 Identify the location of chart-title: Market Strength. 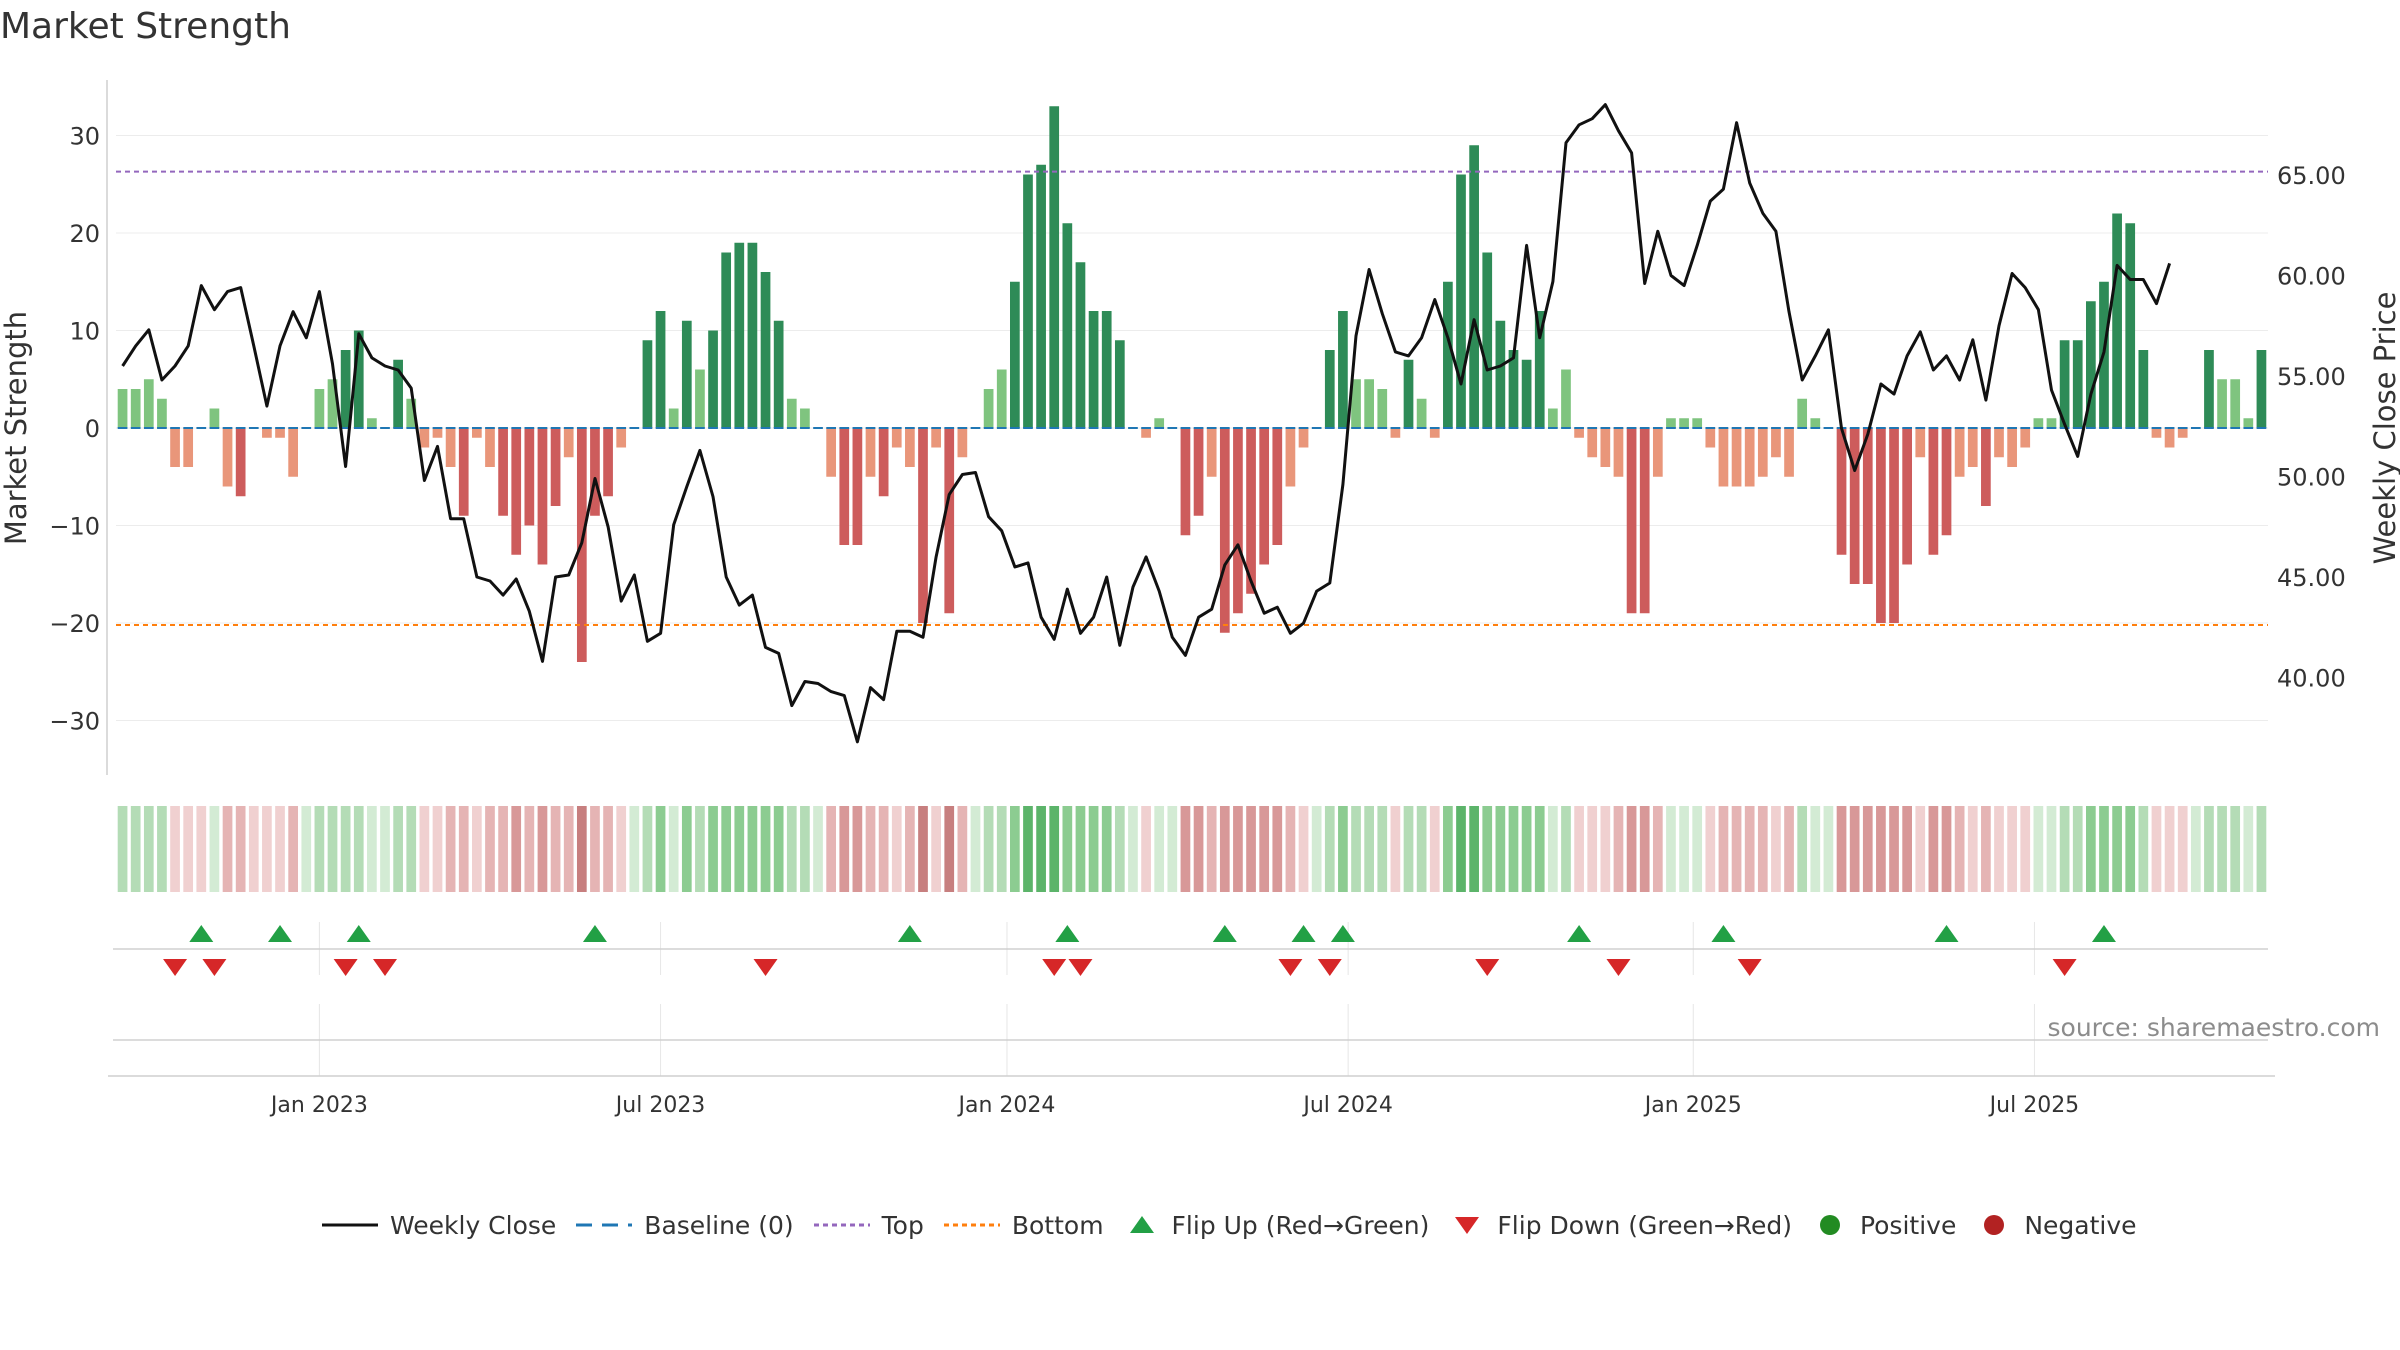
(145, 26).